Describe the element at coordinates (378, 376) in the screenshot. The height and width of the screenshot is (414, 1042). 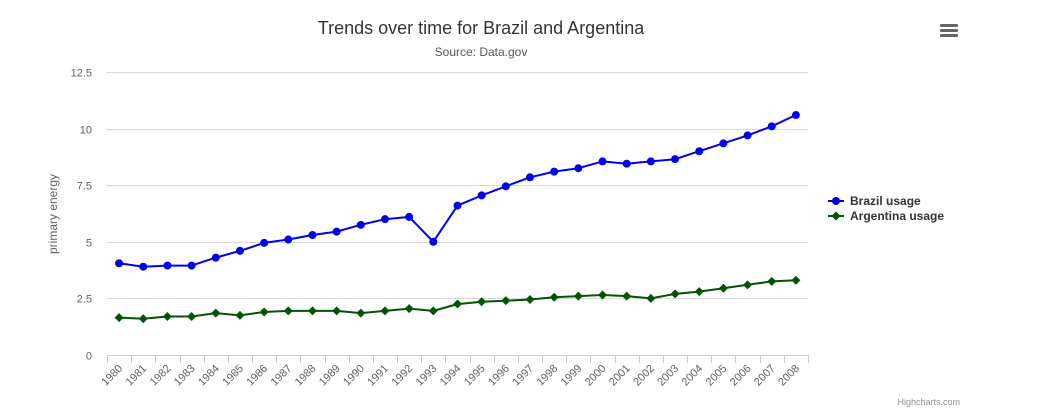
I see `x-tick-label: 1991` at that location.